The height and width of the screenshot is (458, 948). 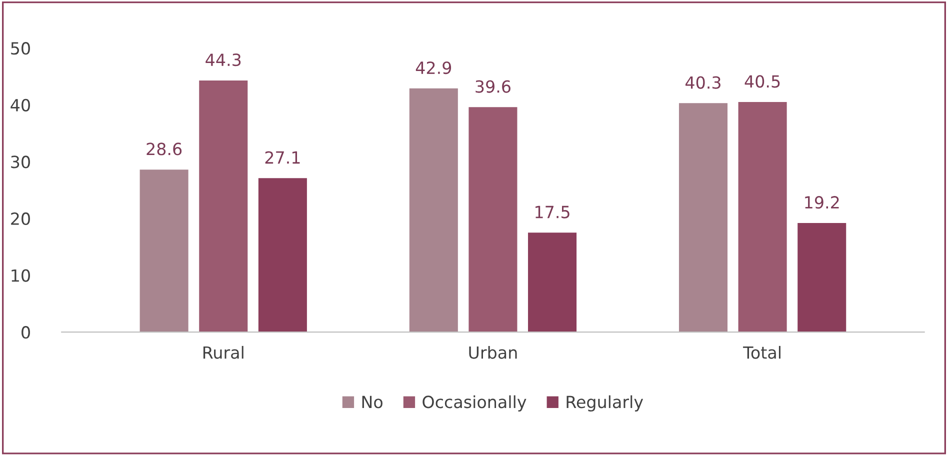 What do you see at coordinates (20, 105) in the screenshot?
I see `y-tick-label: 40` at bounding box center [20, 105].